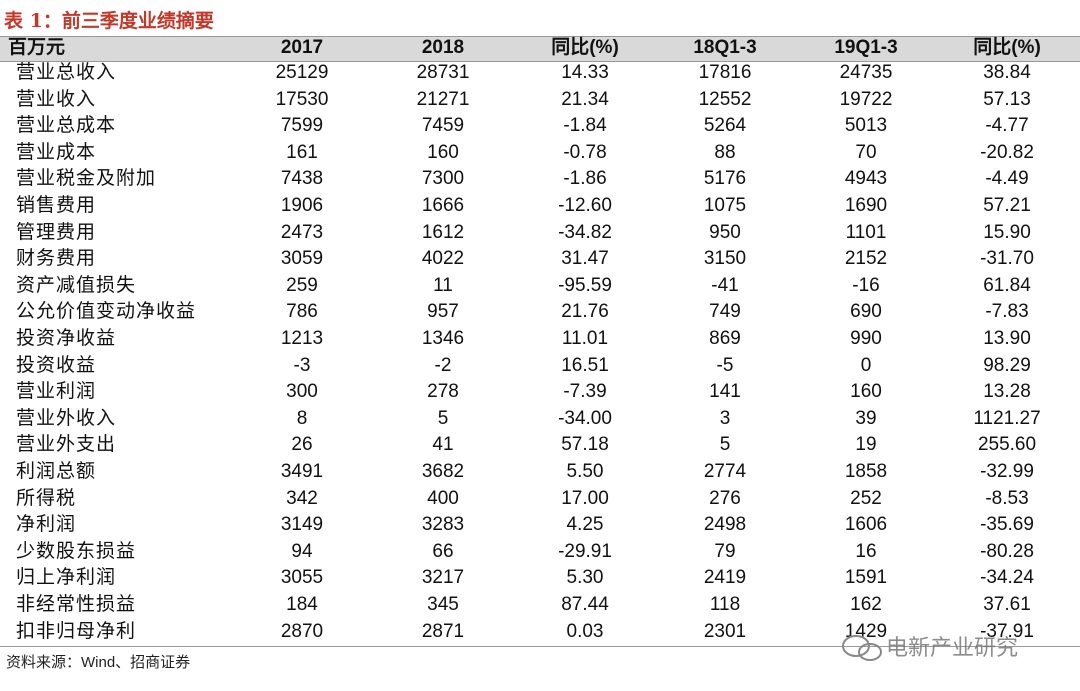 The image size is (1080, 691). Describe the element at coordinates (302, 312) in the screenshot. I see `cell-value: 786` at that location.